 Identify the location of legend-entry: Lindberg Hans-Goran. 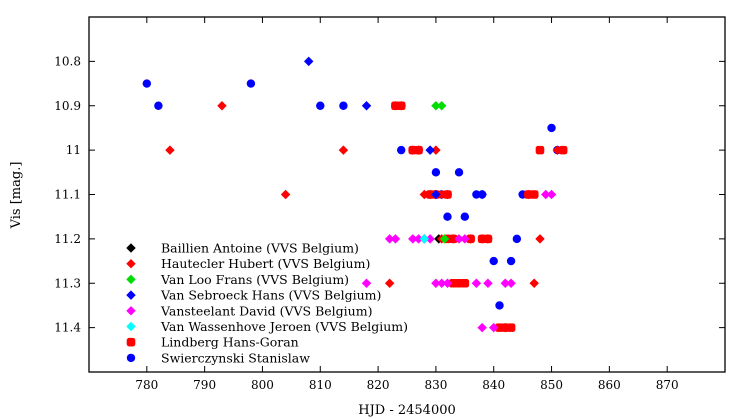
(212, 342).